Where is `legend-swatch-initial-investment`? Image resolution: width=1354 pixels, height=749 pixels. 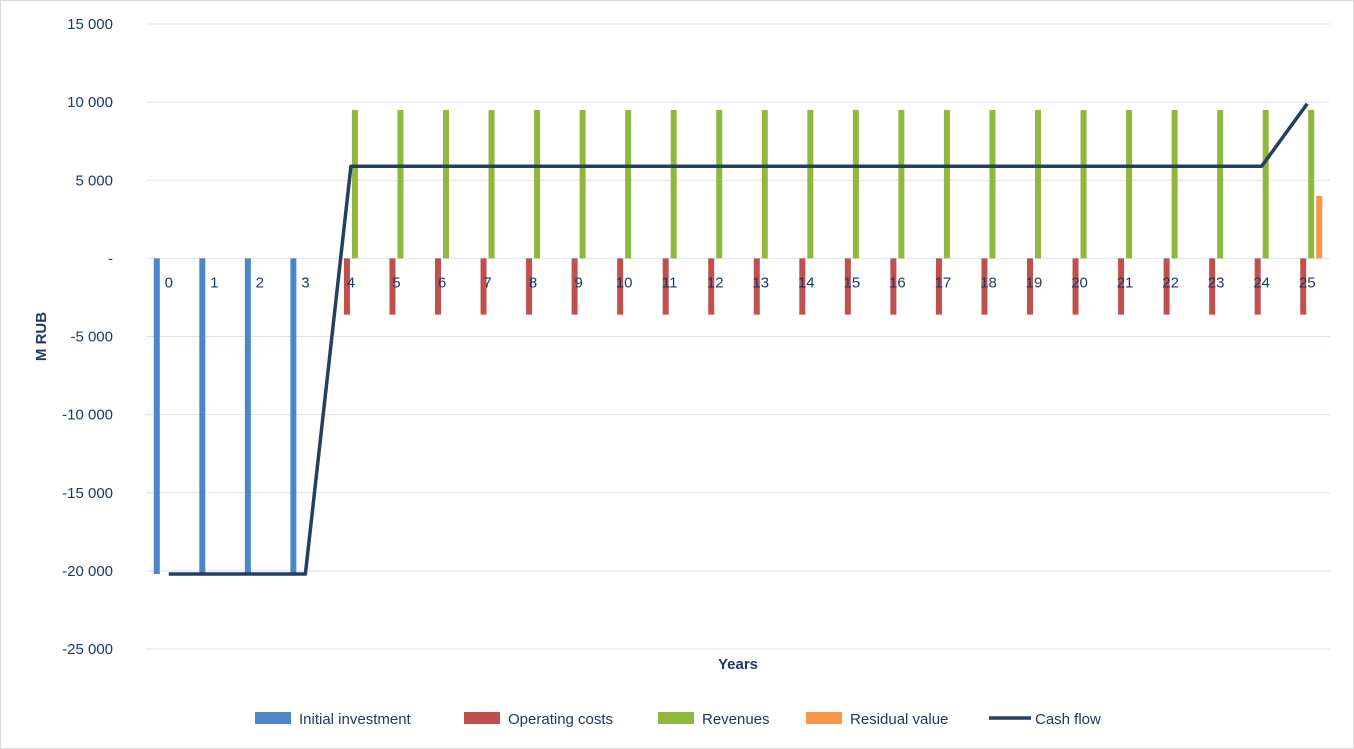
legend-swatch-initial-investment is located at coordinates (273, 718).